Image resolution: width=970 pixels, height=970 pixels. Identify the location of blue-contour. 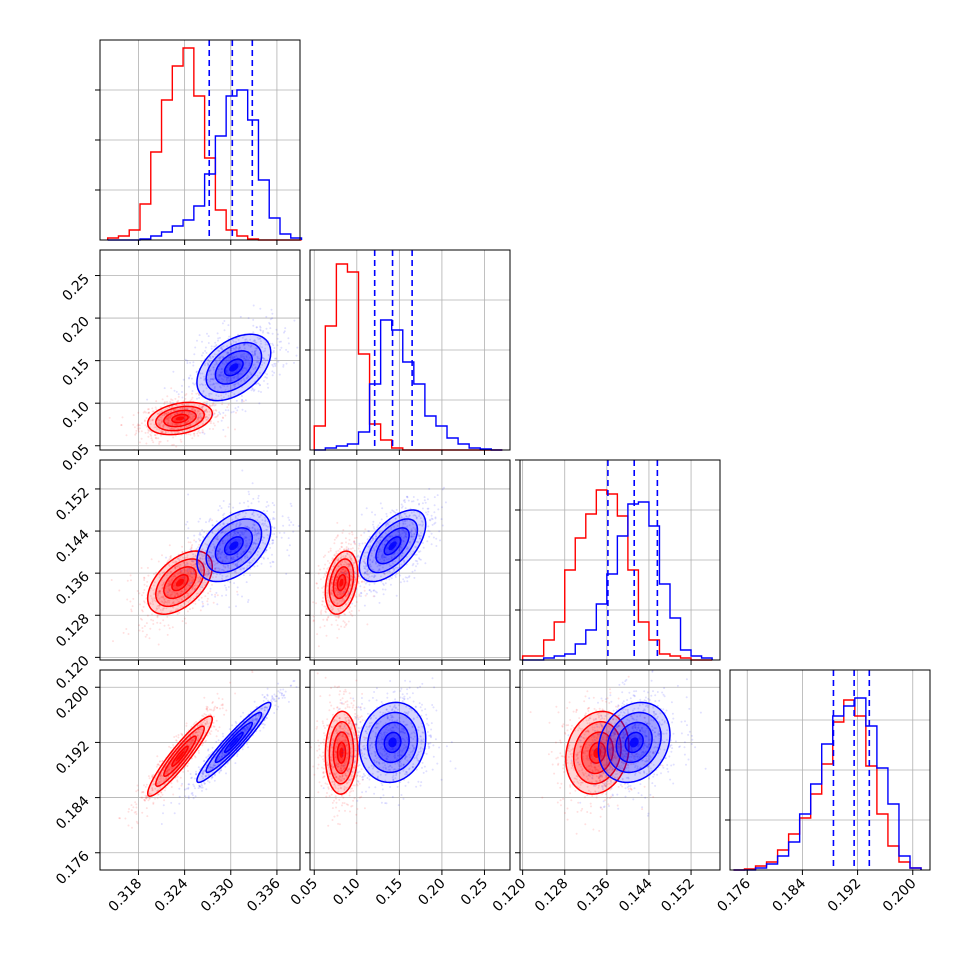
(392, 546).